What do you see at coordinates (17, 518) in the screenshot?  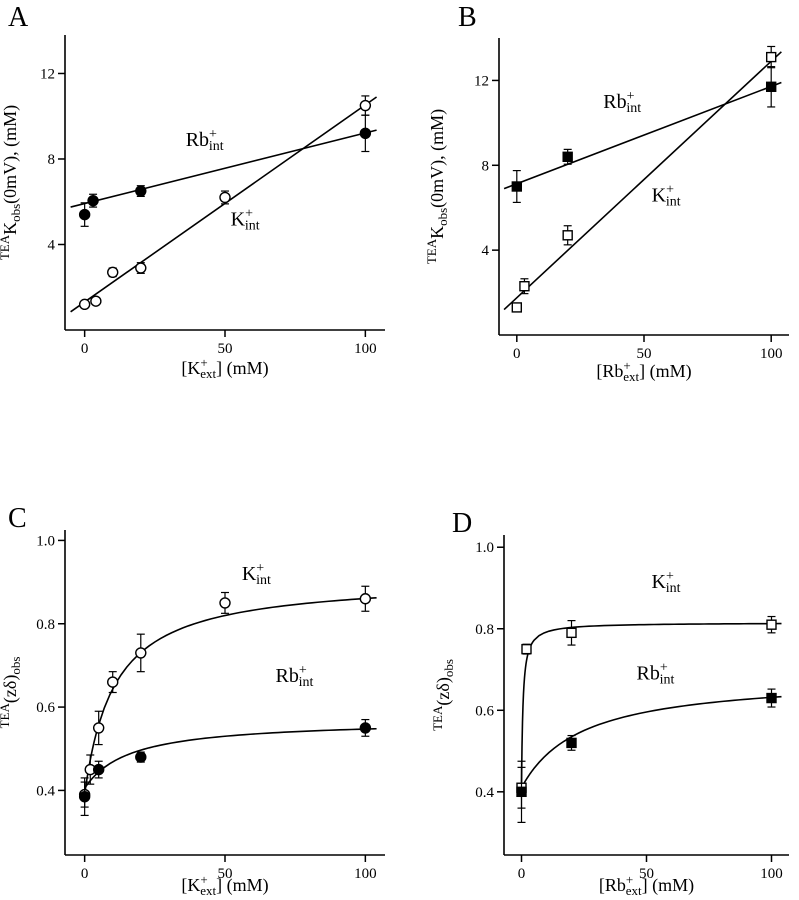 I see `panel-label-c: C` at bounding box center [17, 518].